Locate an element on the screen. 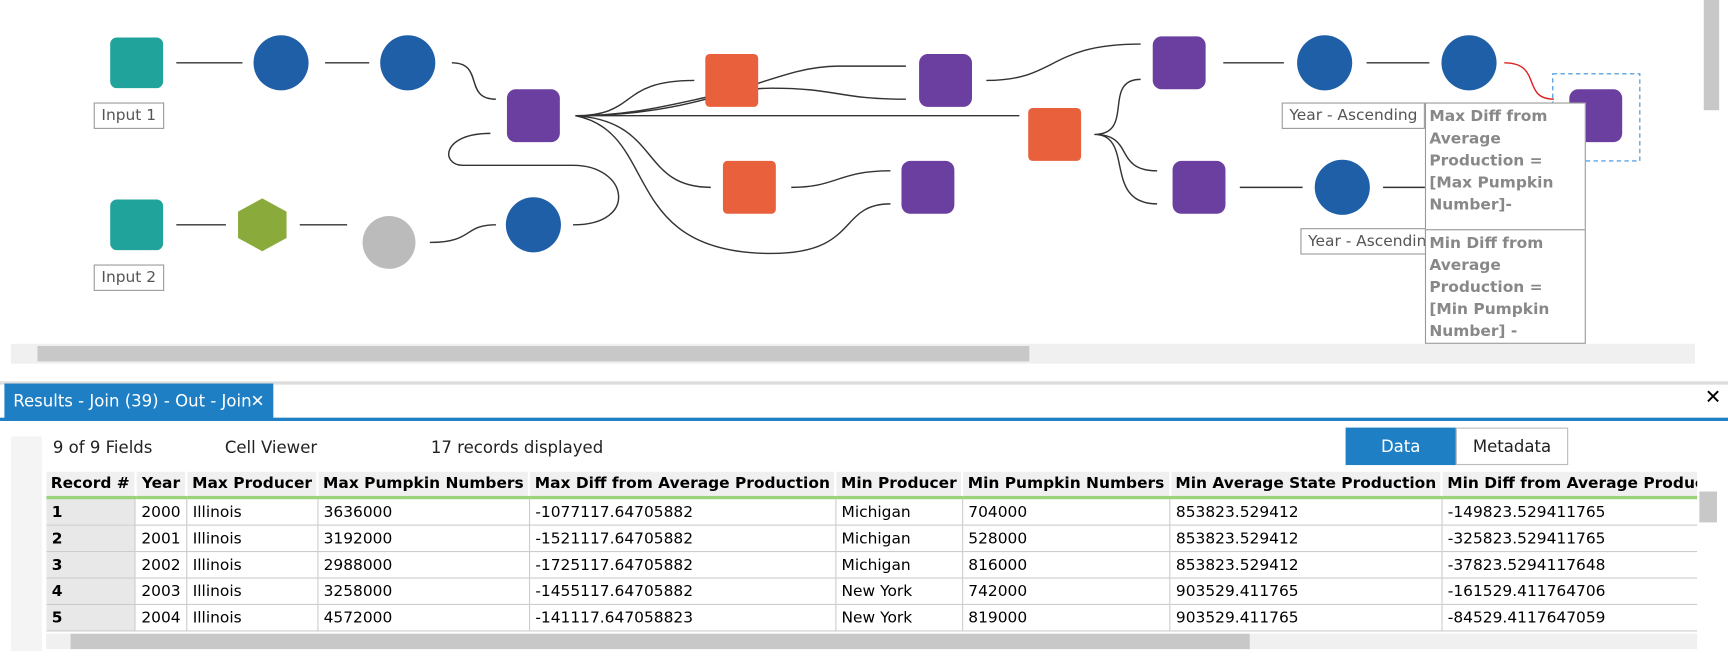 Image resolution: width=1728 pixels, height=663 pixels. column-header: Max Producer is located at coordinates (252, 485).